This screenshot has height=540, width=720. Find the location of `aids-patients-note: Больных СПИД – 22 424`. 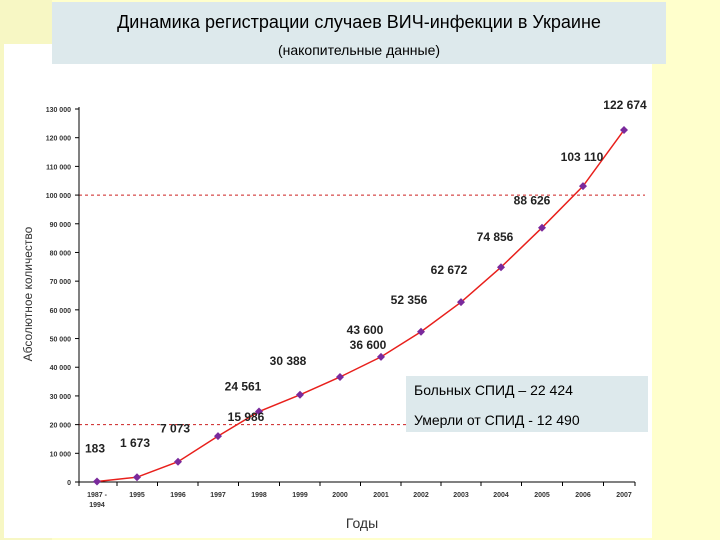

aids-patients-note: Больных СПИД – 22 424 is located at coordinates (493, 390).